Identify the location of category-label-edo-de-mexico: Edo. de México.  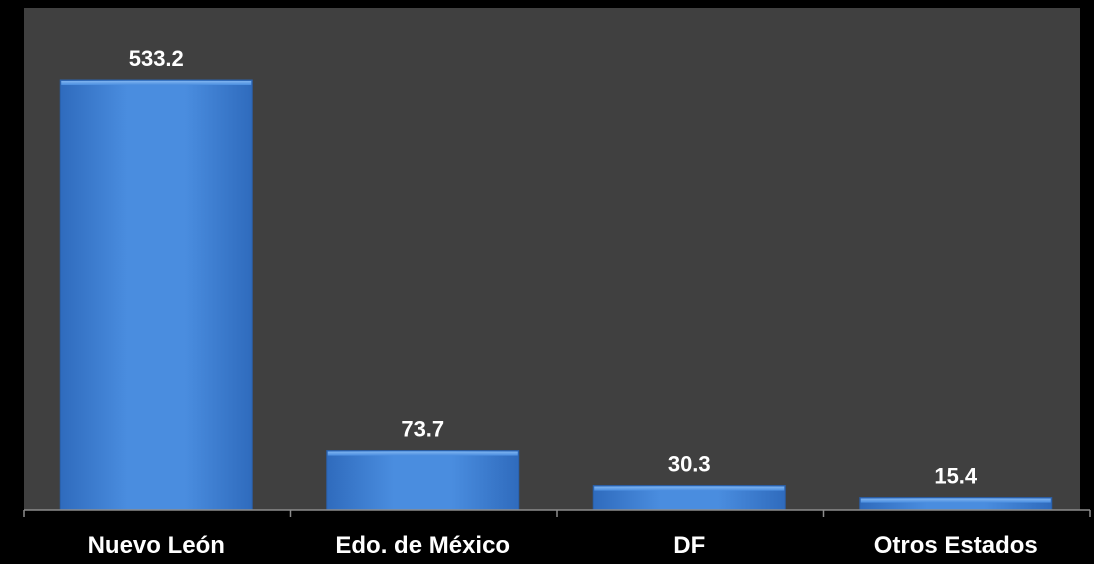
(422, 545).